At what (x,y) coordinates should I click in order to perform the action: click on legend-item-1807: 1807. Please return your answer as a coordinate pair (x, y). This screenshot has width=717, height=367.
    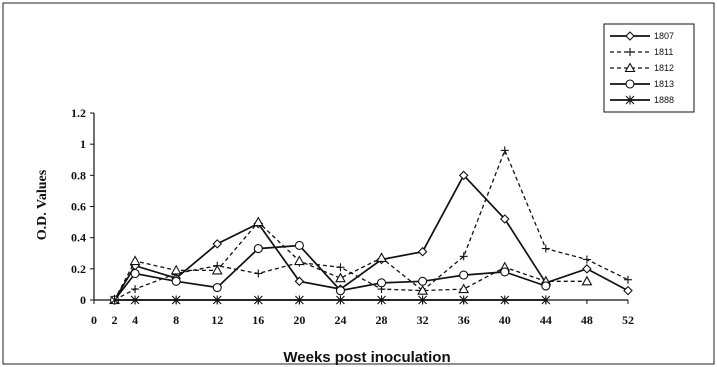
    Looking at the image, I should click on (642, 36).